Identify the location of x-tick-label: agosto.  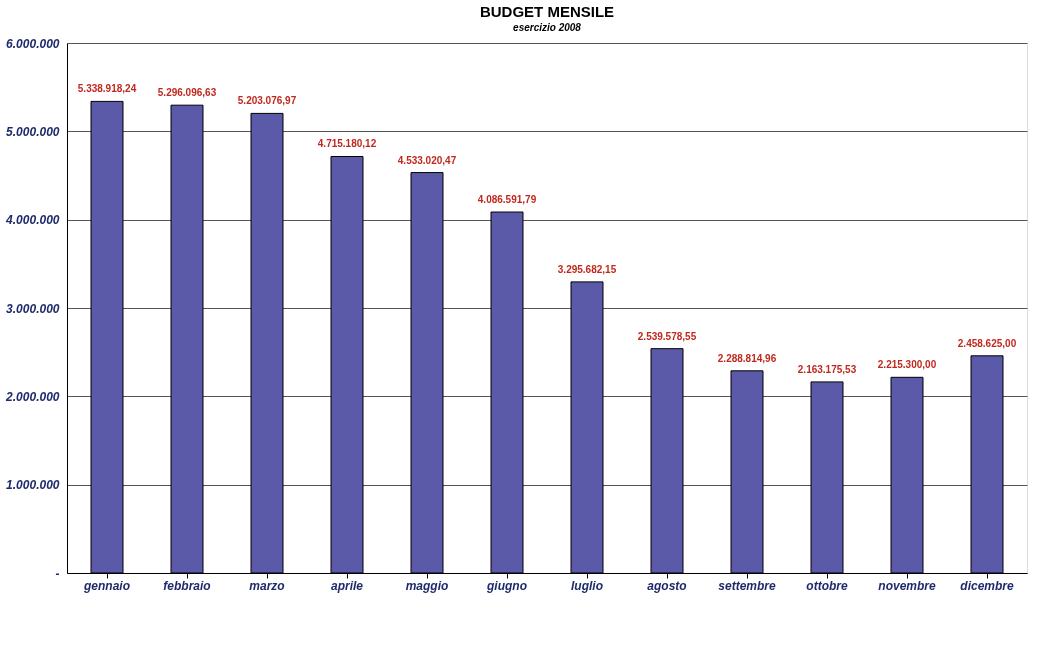
(667, 585).